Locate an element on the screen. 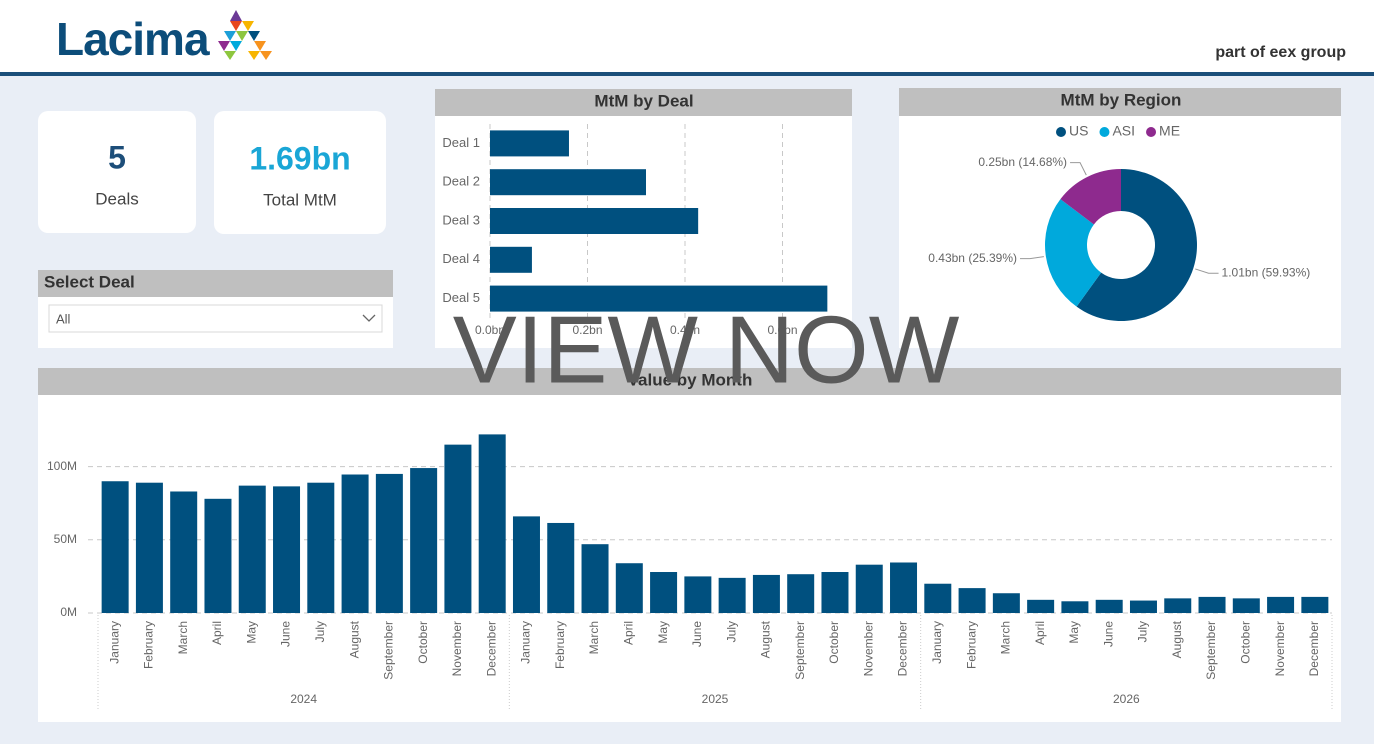 This screenshot has width=1374, height=744. kpi-value: 1.69bn is located at coordinates (299, 158).